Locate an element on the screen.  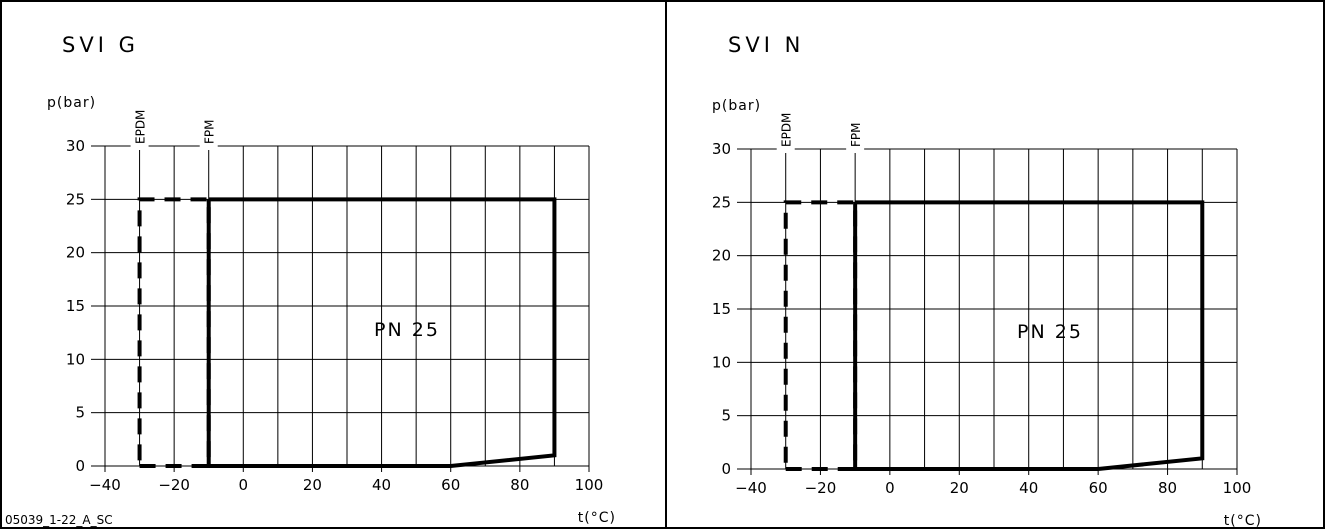
figure-code: 05039_1-22_A_SC is located at coordinates (59, 520).